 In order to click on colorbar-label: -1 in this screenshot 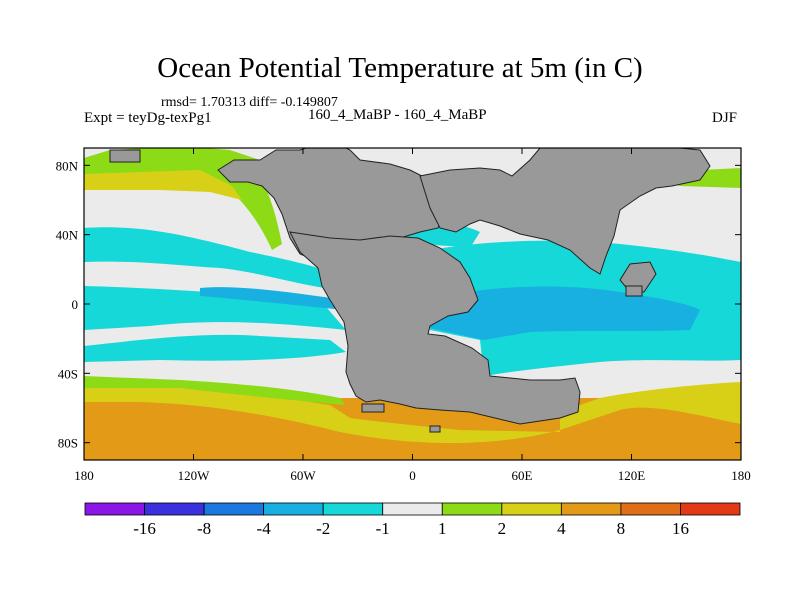, I will do `click(383, 528)`.